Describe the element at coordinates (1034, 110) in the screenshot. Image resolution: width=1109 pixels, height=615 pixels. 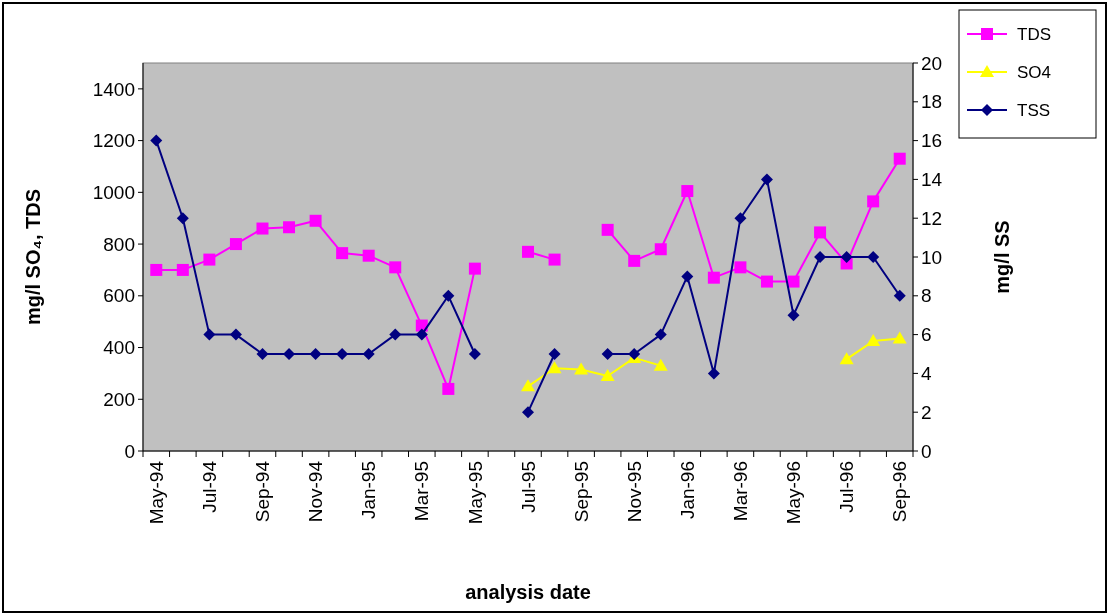
I see `legend-label: TSS` at that location.